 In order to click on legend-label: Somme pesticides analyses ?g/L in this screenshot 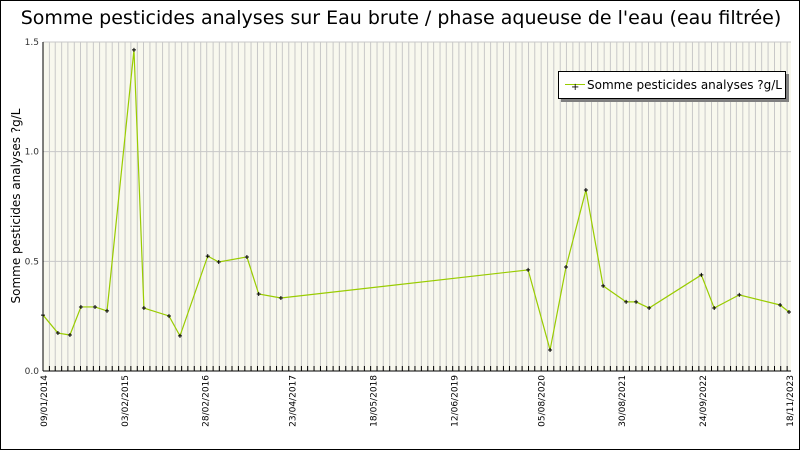, I will do `click(684, 85)`.